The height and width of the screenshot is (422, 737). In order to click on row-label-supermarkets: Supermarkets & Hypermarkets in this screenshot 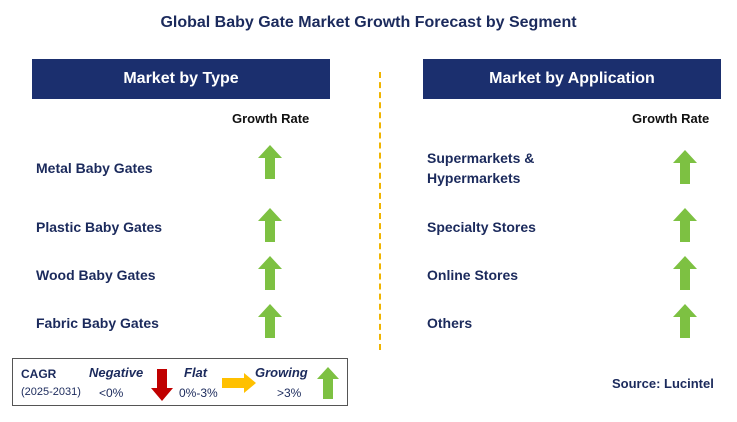, I will do `click(480, 168)`.